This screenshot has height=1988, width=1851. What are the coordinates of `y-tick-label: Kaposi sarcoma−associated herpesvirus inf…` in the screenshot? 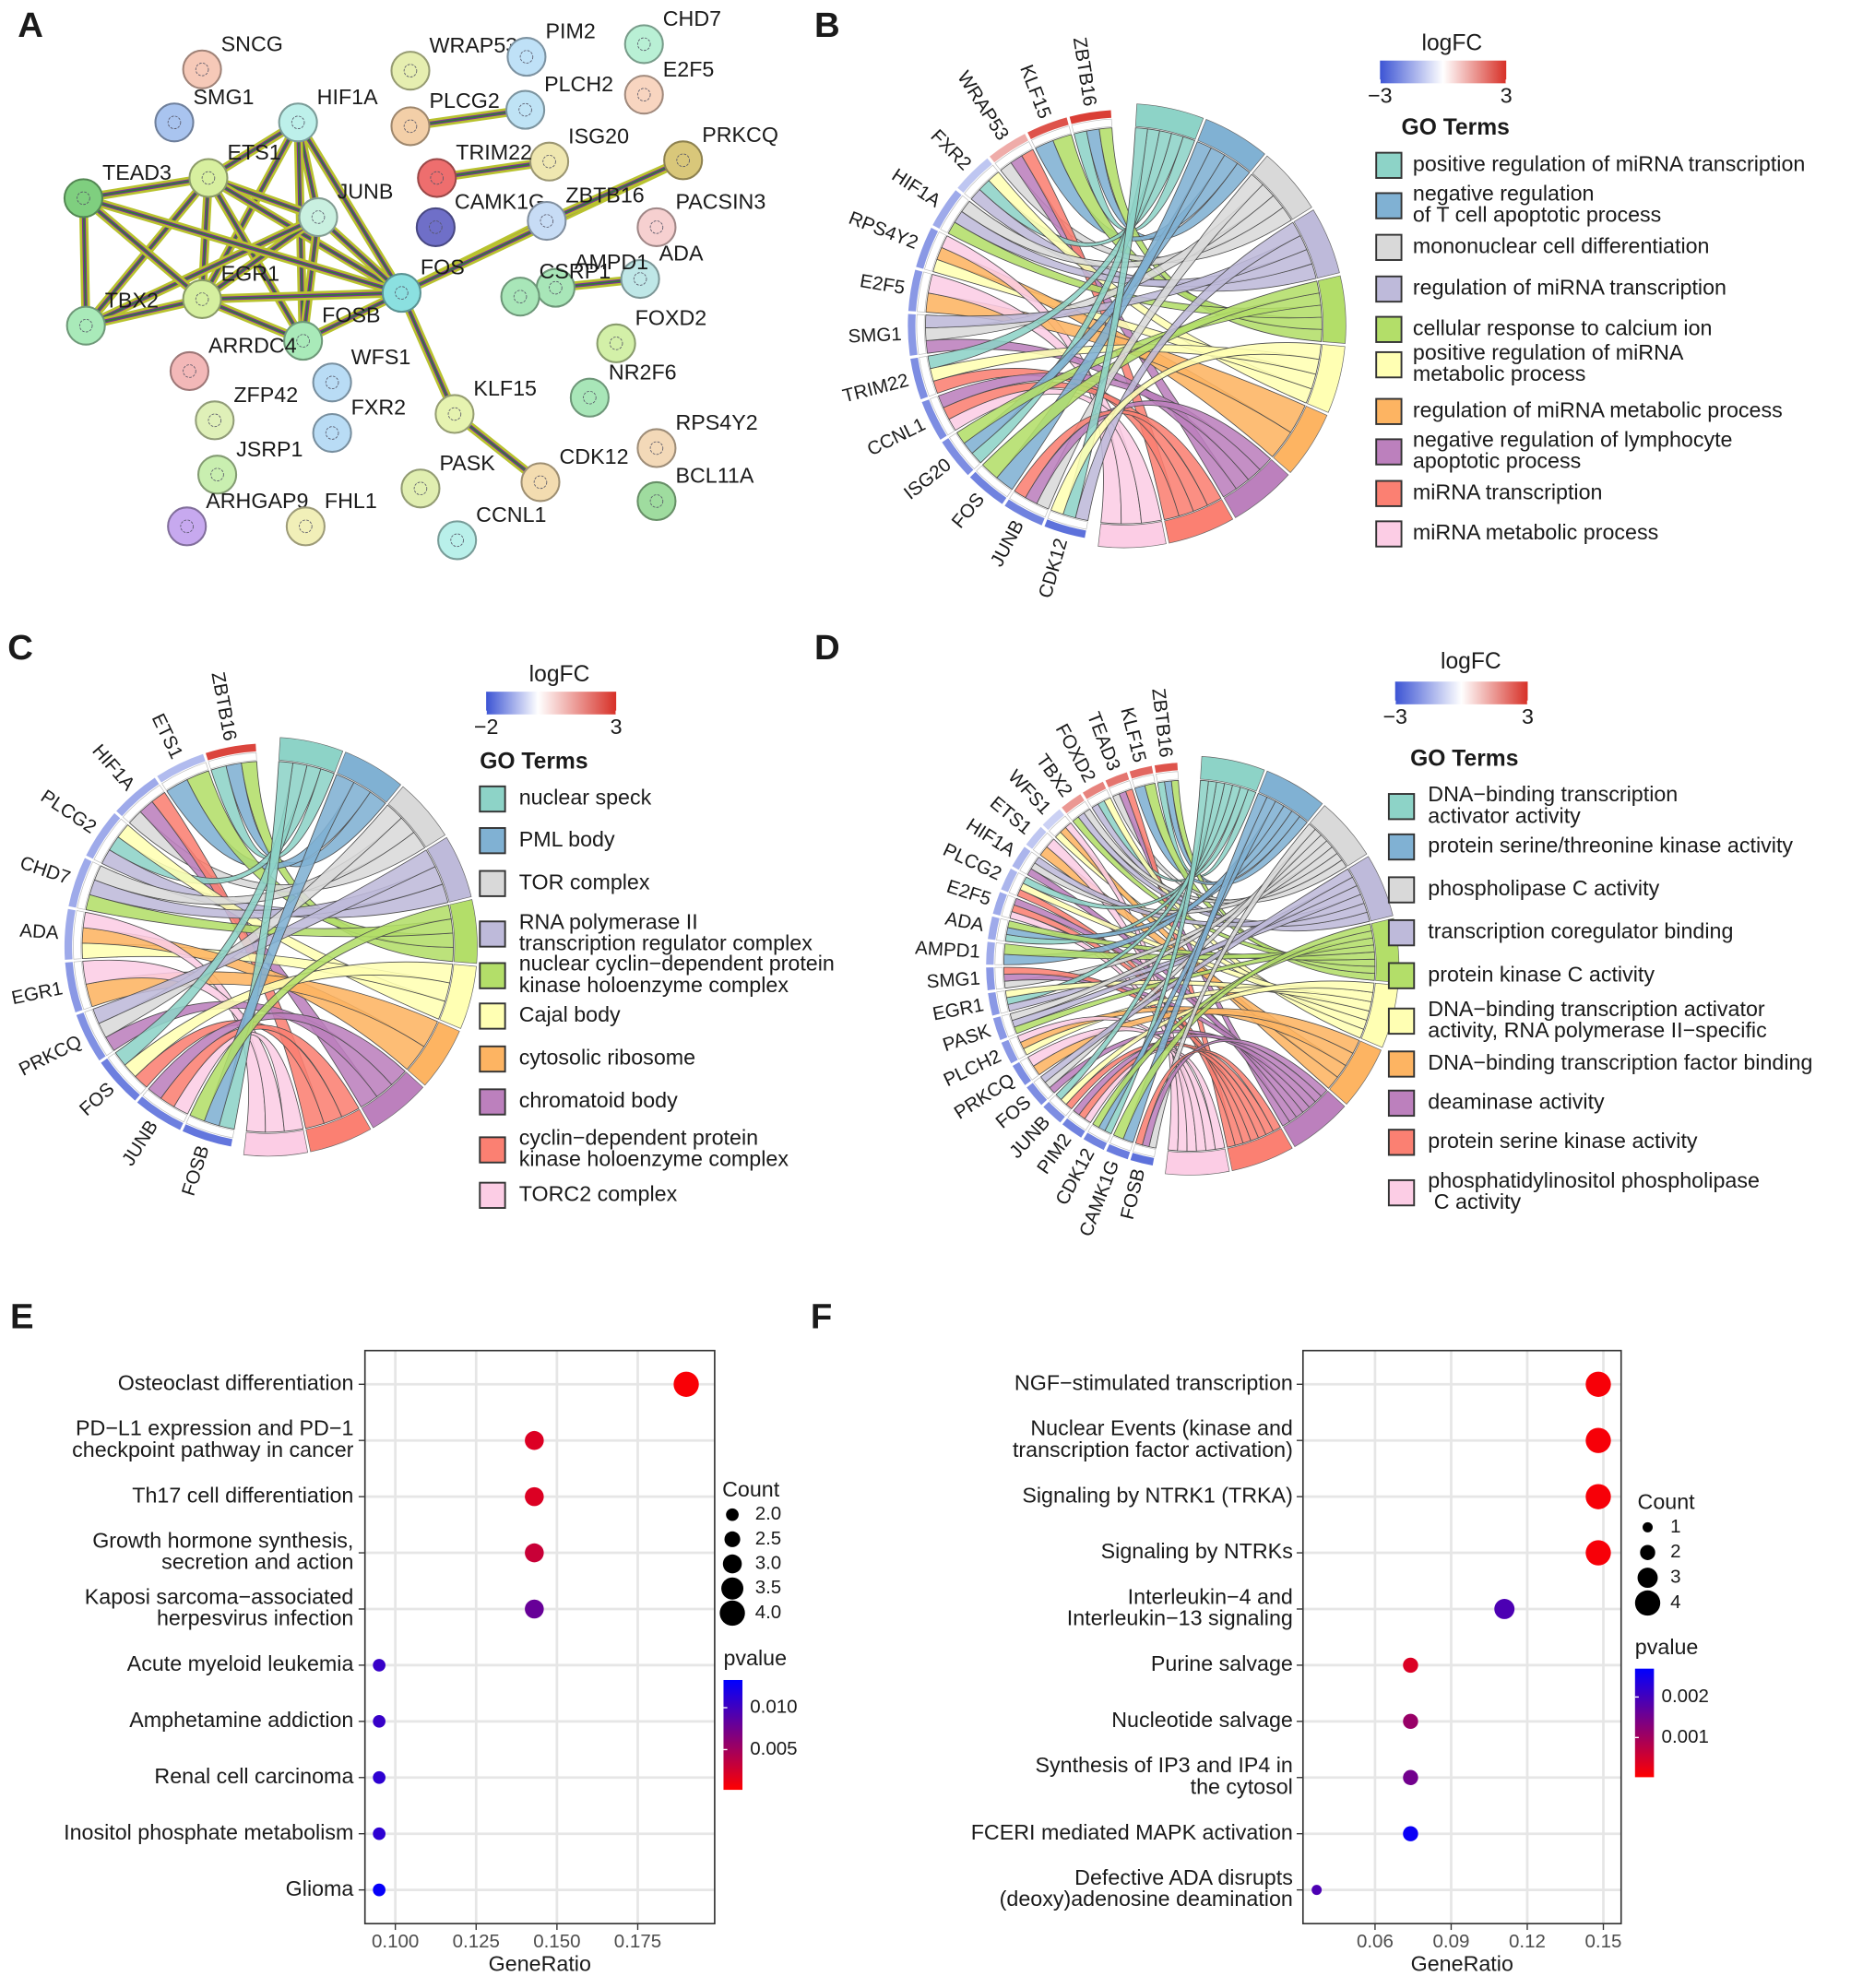 It's located at (220, 1606).